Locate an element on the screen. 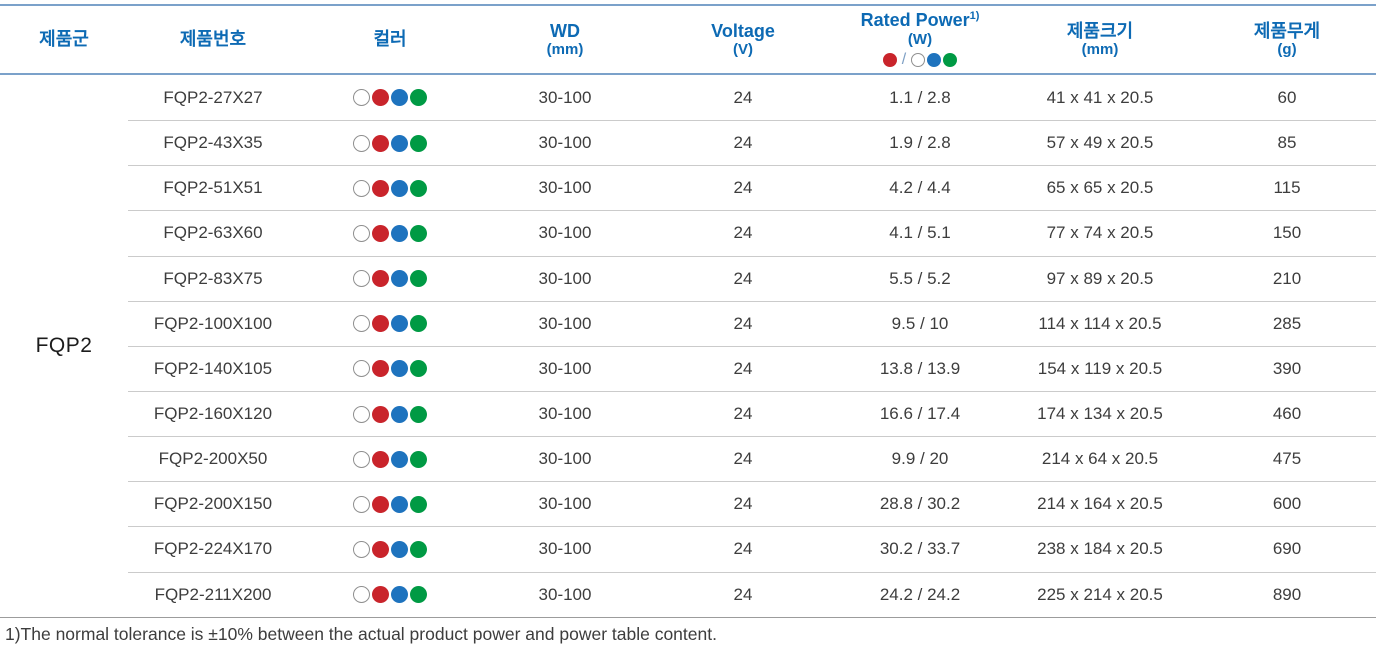 This screenshot has height=649, width=1376. rated-power-cell: 28.8 / 30.2 is located at coordinates (920, 503).